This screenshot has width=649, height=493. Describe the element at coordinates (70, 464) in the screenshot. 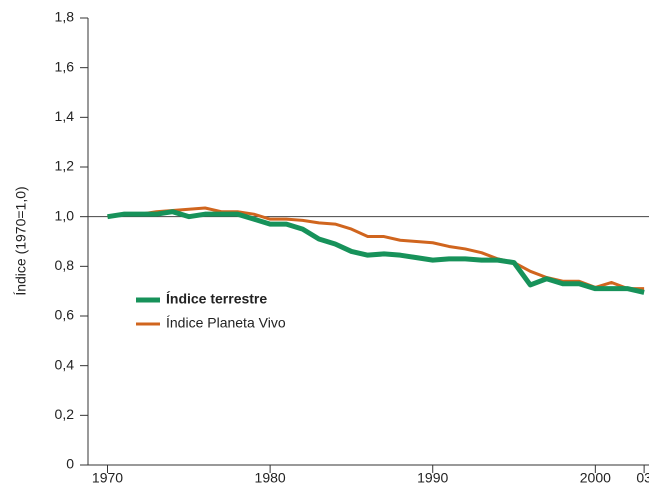

I see `y-tick-label: 0` at that location.